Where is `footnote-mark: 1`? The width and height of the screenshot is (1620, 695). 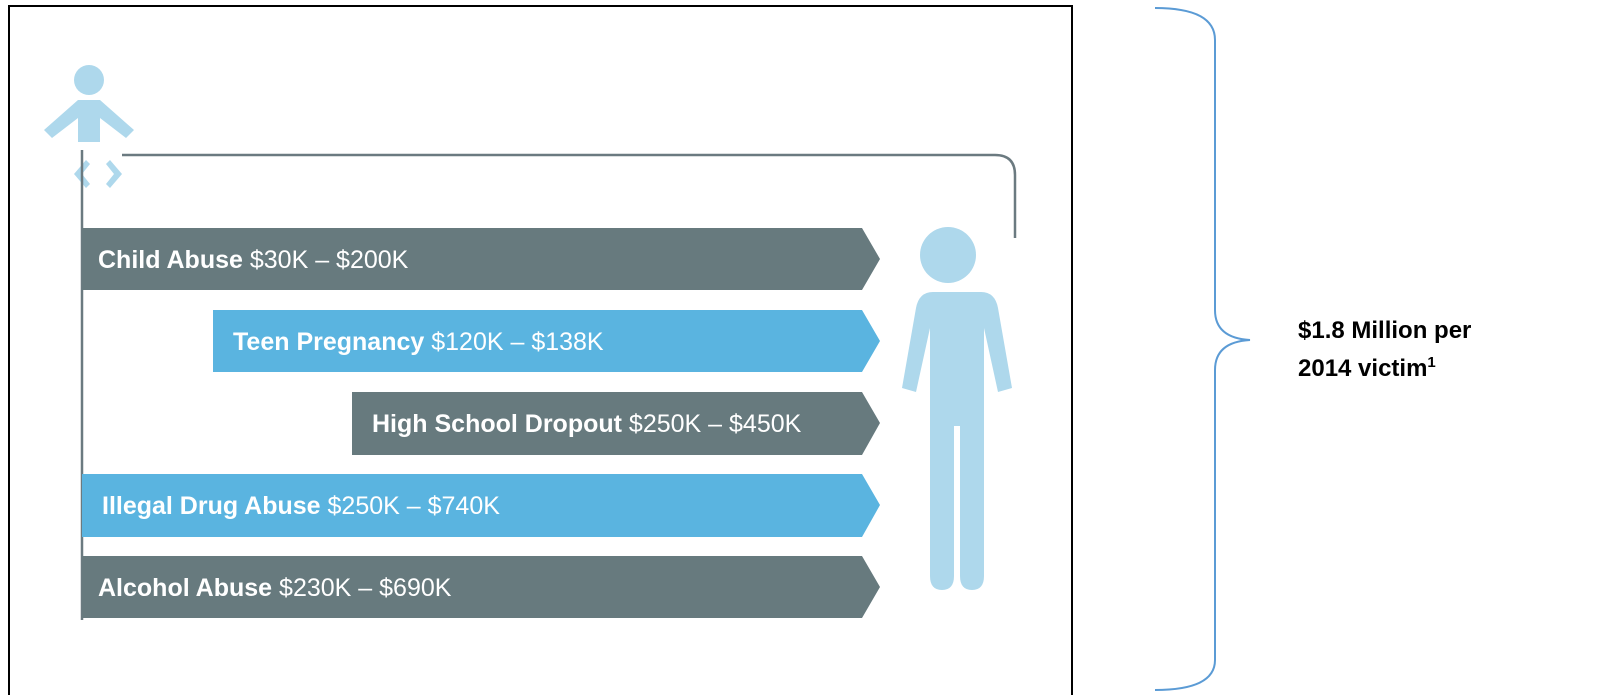 footnote-mark: 1 is located at coordinates (1431, 362).